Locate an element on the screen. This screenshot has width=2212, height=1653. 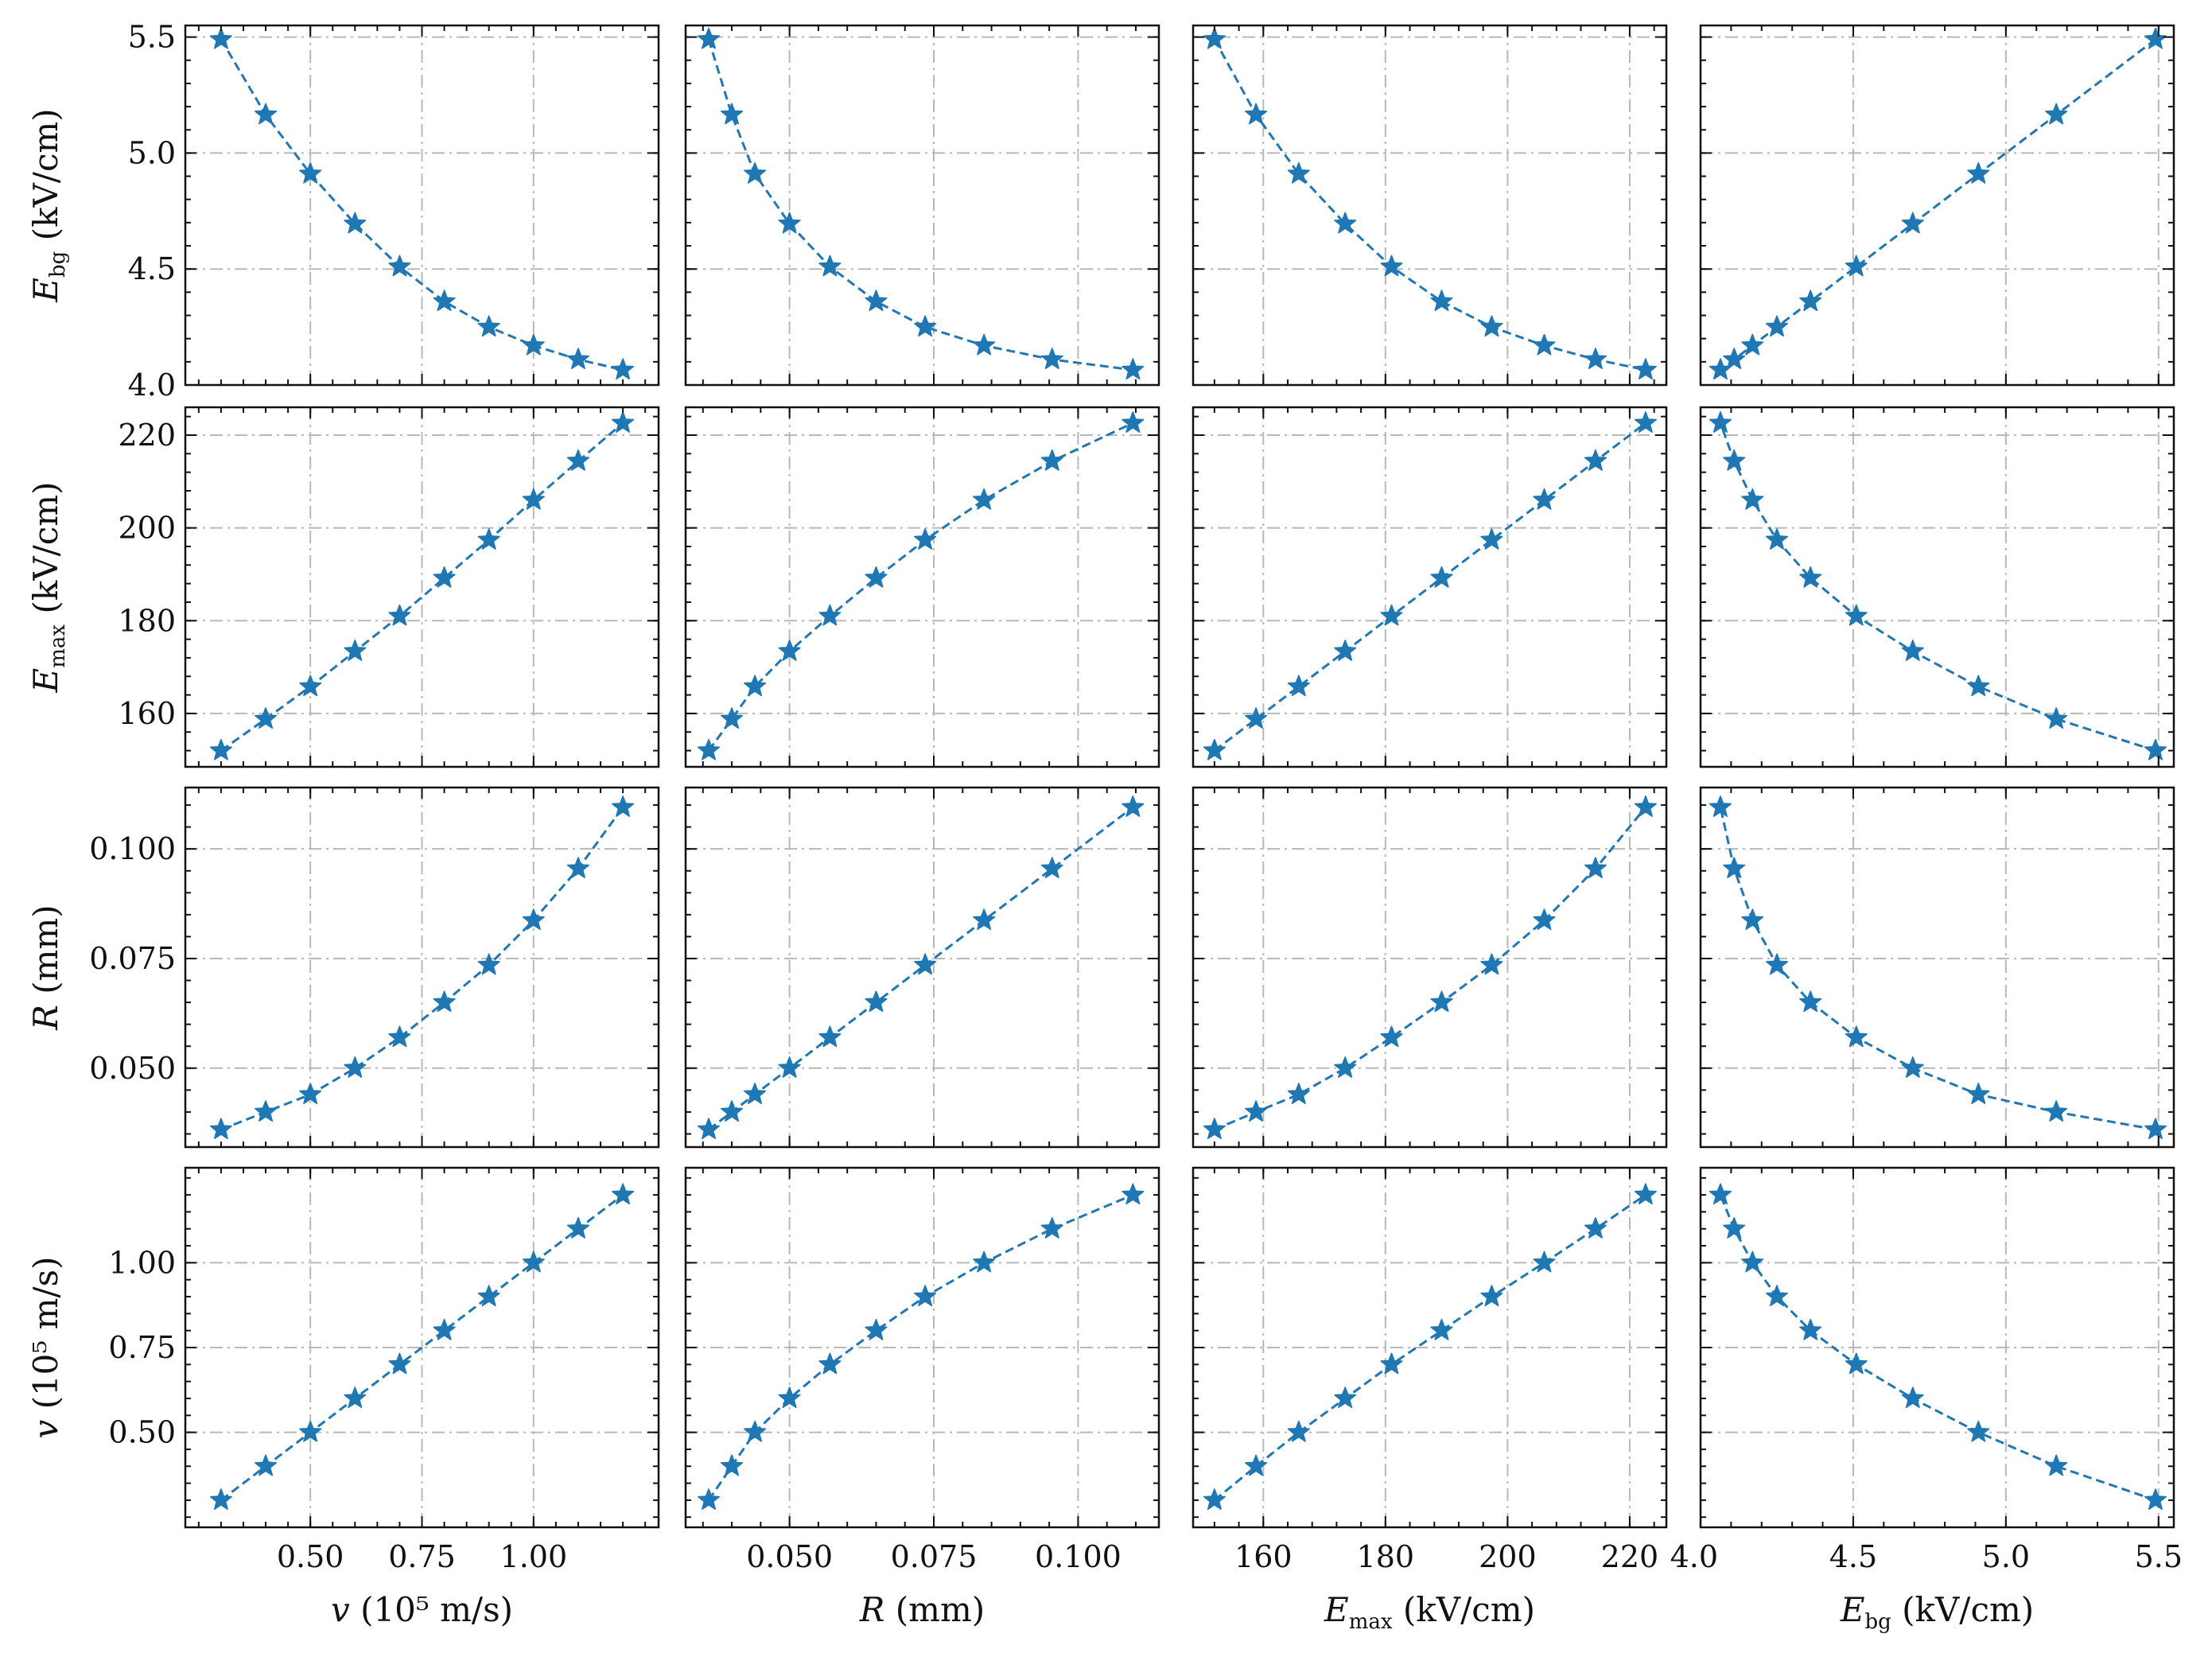
x-tick-label: 4.0 is located at coordinates (1694, 1556).